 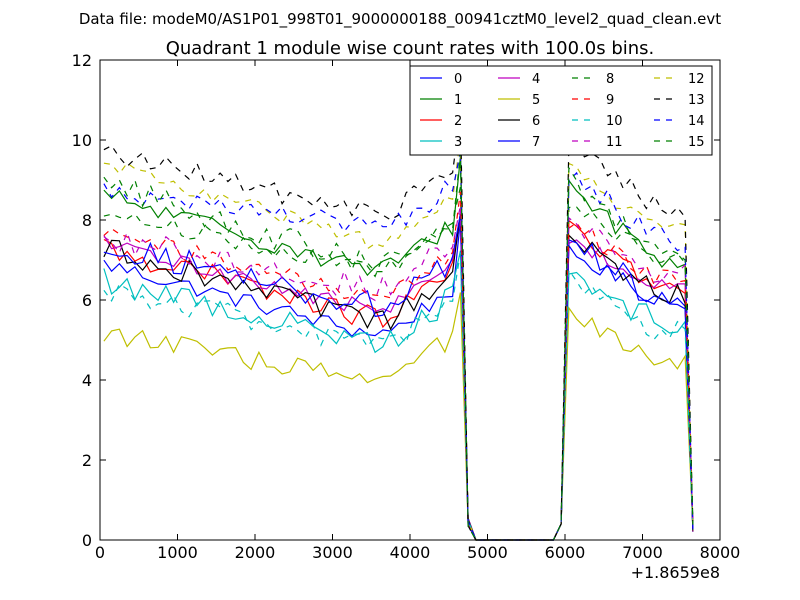 What do you see at coordinates (87, 460) in the screenshot?
I see `y-tick-label: 2` at bounding box center [87, 460].